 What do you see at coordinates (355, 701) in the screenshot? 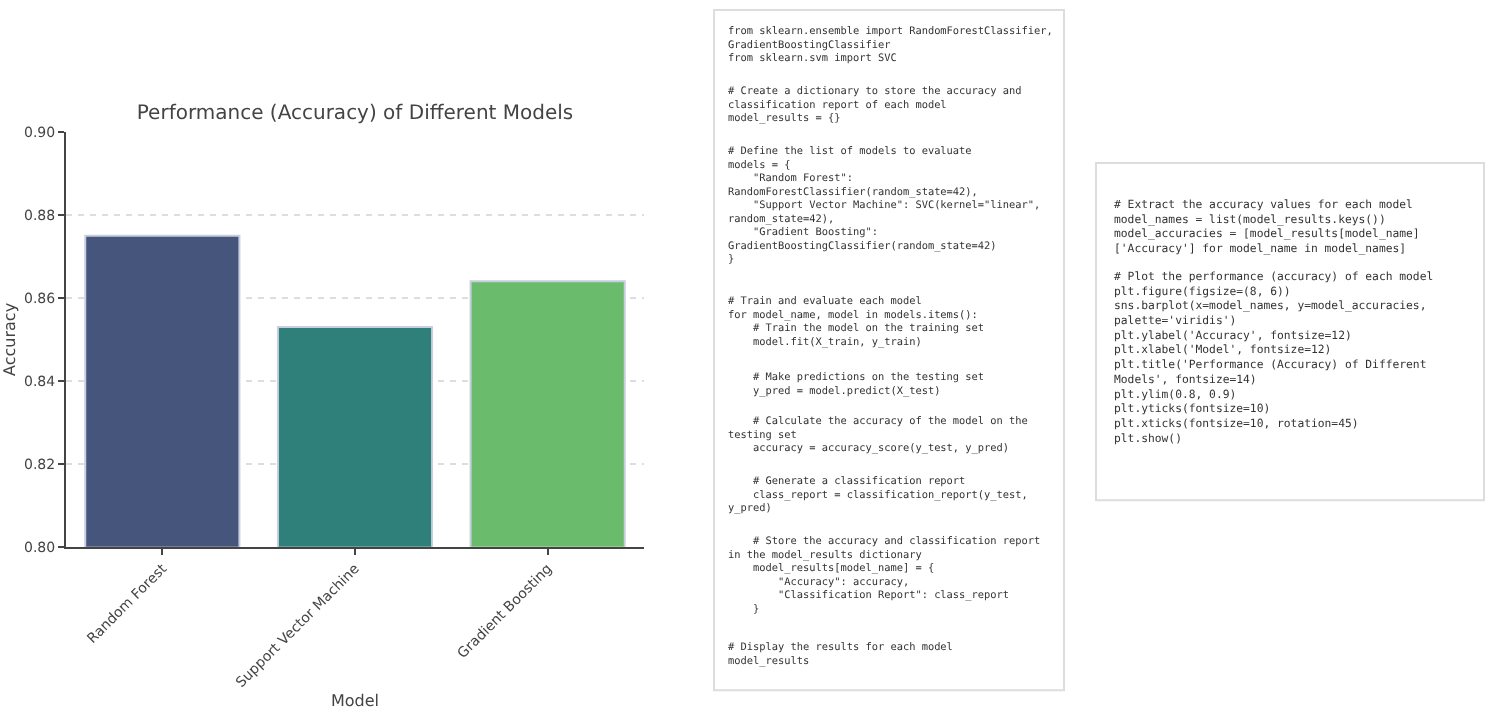
I see `x-axis-title: Model` at bounding box center [355, 701].